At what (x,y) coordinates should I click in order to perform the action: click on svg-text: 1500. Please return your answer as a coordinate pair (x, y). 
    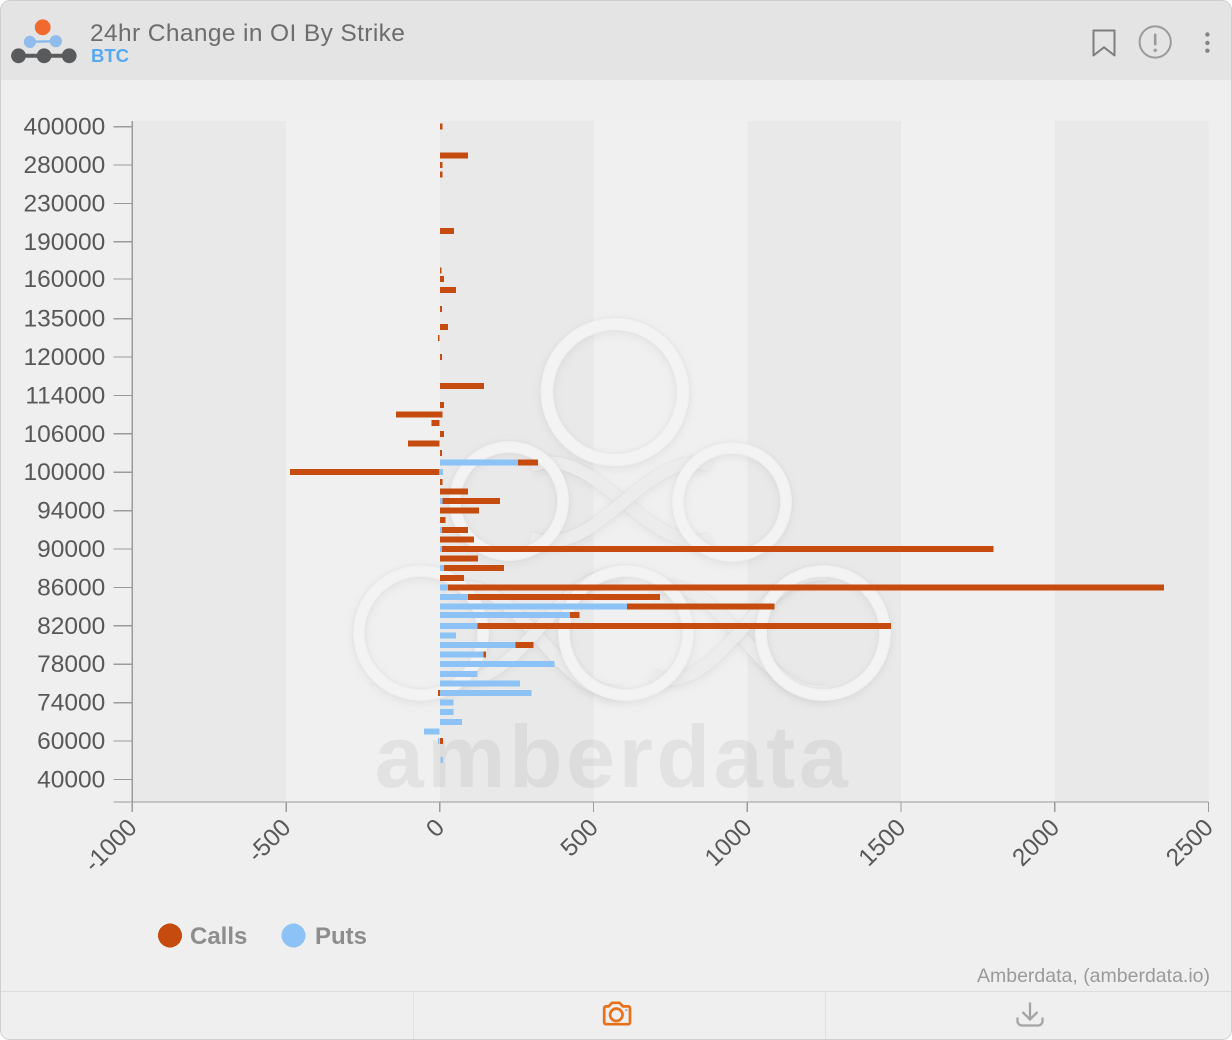
    Looking at the image, I should click on (883, 843).